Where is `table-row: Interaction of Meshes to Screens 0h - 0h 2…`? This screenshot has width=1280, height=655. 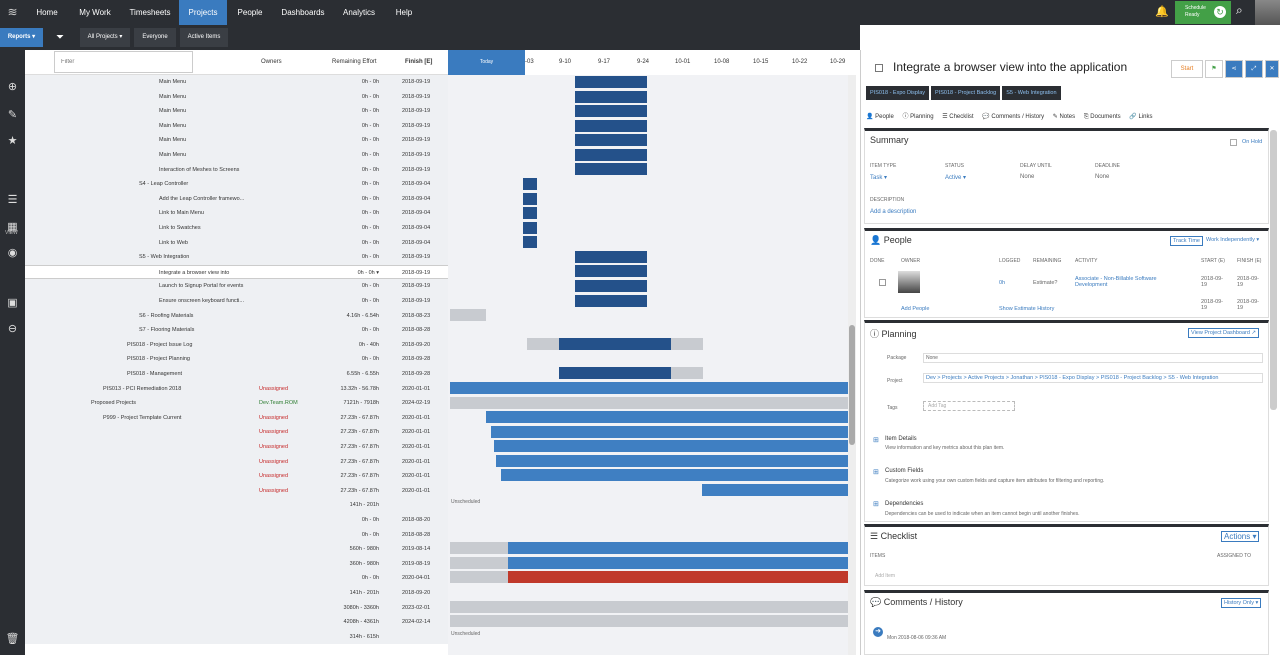 table-row: Interaction of Meshes to Screens 0h - 0h 2… is located at coordinates (236, 170).